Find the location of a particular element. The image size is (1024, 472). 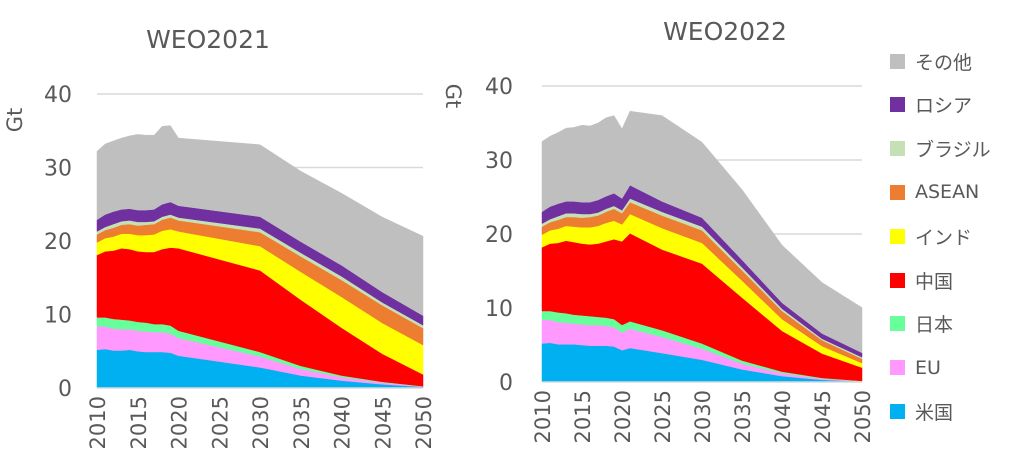

legend-item: ロシア is located at coordinates (931, 105).